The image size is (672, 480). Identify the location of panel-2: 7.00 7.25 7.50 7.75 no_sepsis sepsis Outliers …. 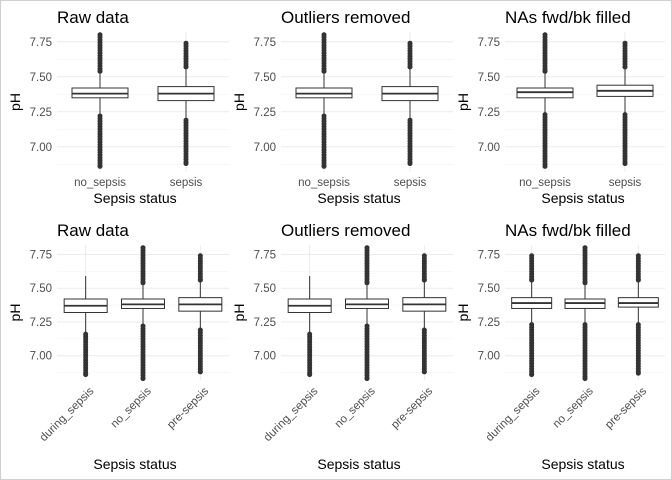
(342, 107).